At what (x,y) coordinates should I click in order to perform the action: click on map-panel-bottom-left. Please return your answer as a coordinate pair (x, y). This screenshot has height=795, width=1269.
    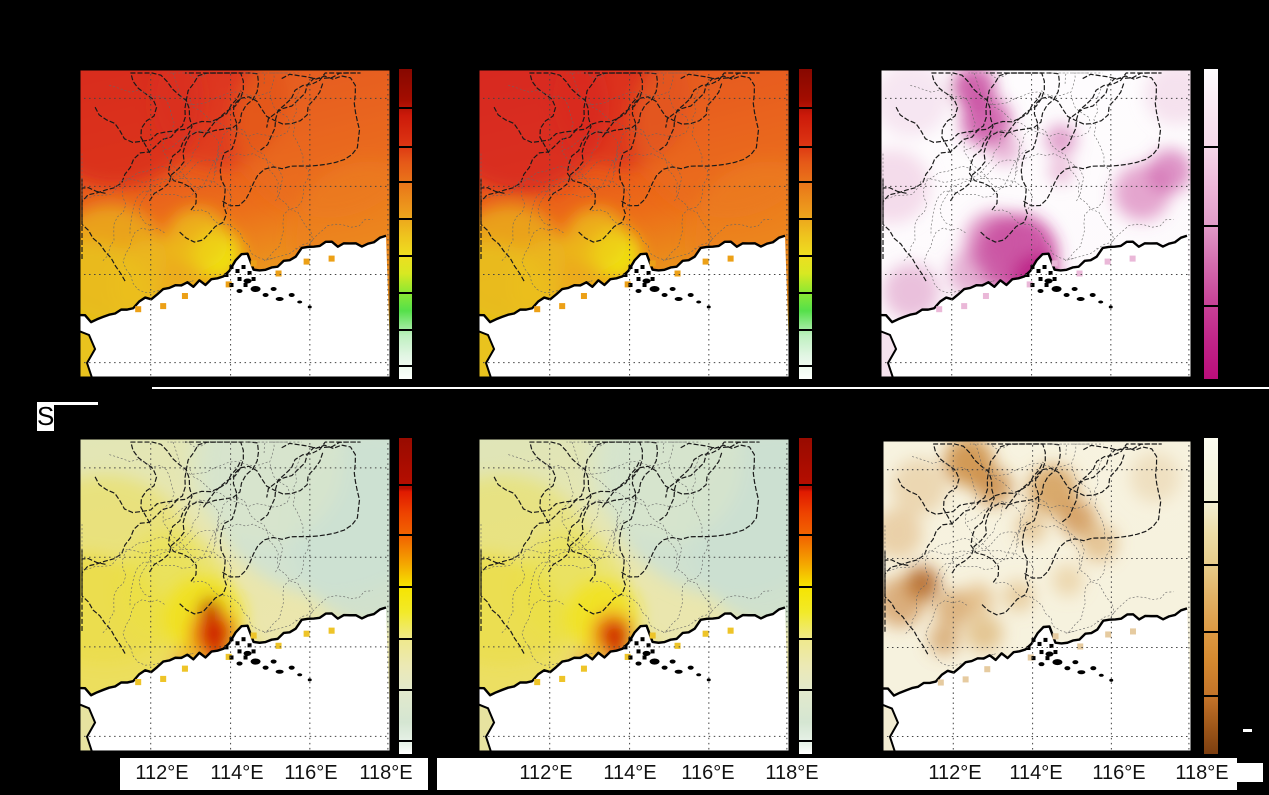
    Looking at the image, I should click on (235, 595).